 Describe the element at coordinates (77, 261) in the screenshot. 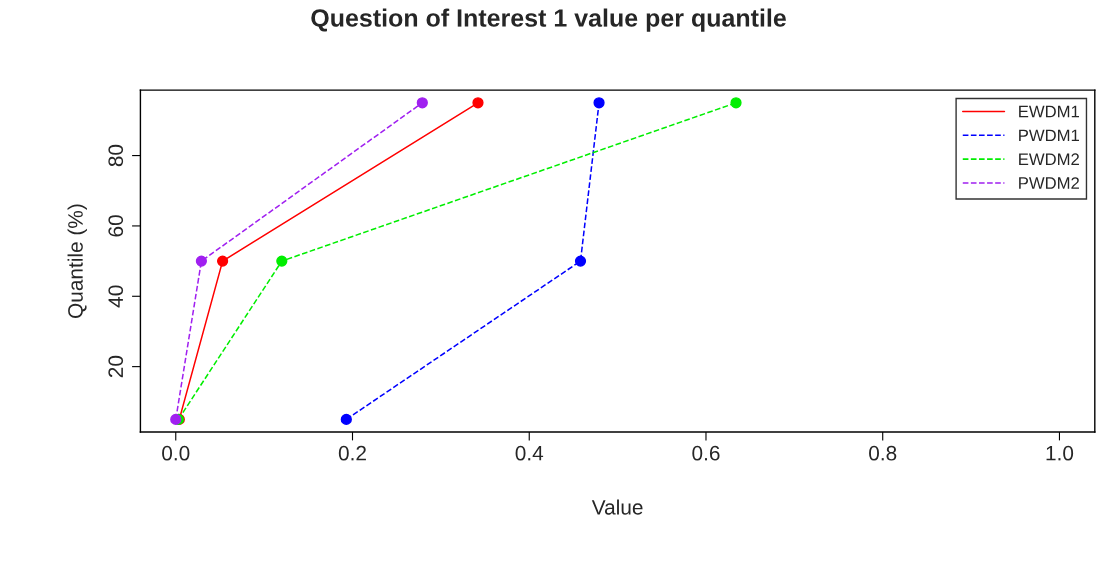

I see `y-axis-title: Quantile (%)` at that location.